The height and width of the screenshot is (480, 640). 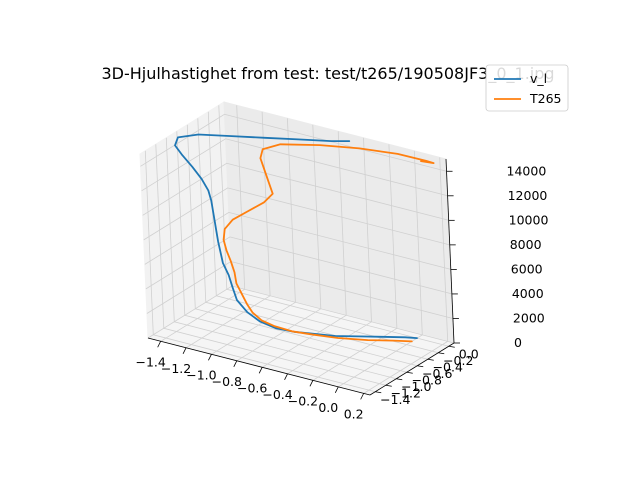 What do you see at coordinates (527, 268) in the screenshot?
I see `z-tick-label: 6000` at bounding box center [527, 268].